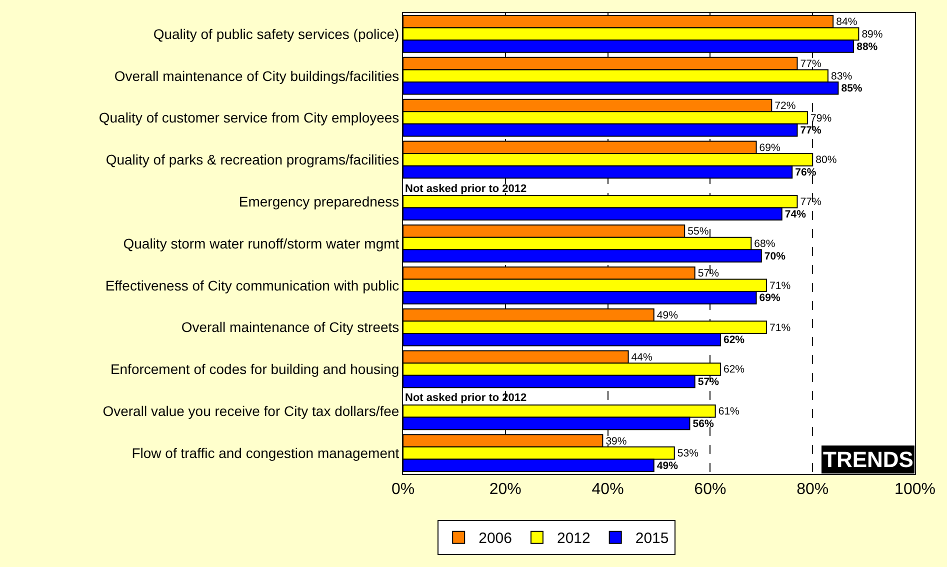 This screenshot has height=567, width=947. Describe the element at coordinates (505, 489) in the screenshot. I see `x-tick-label: 20%` at that location.